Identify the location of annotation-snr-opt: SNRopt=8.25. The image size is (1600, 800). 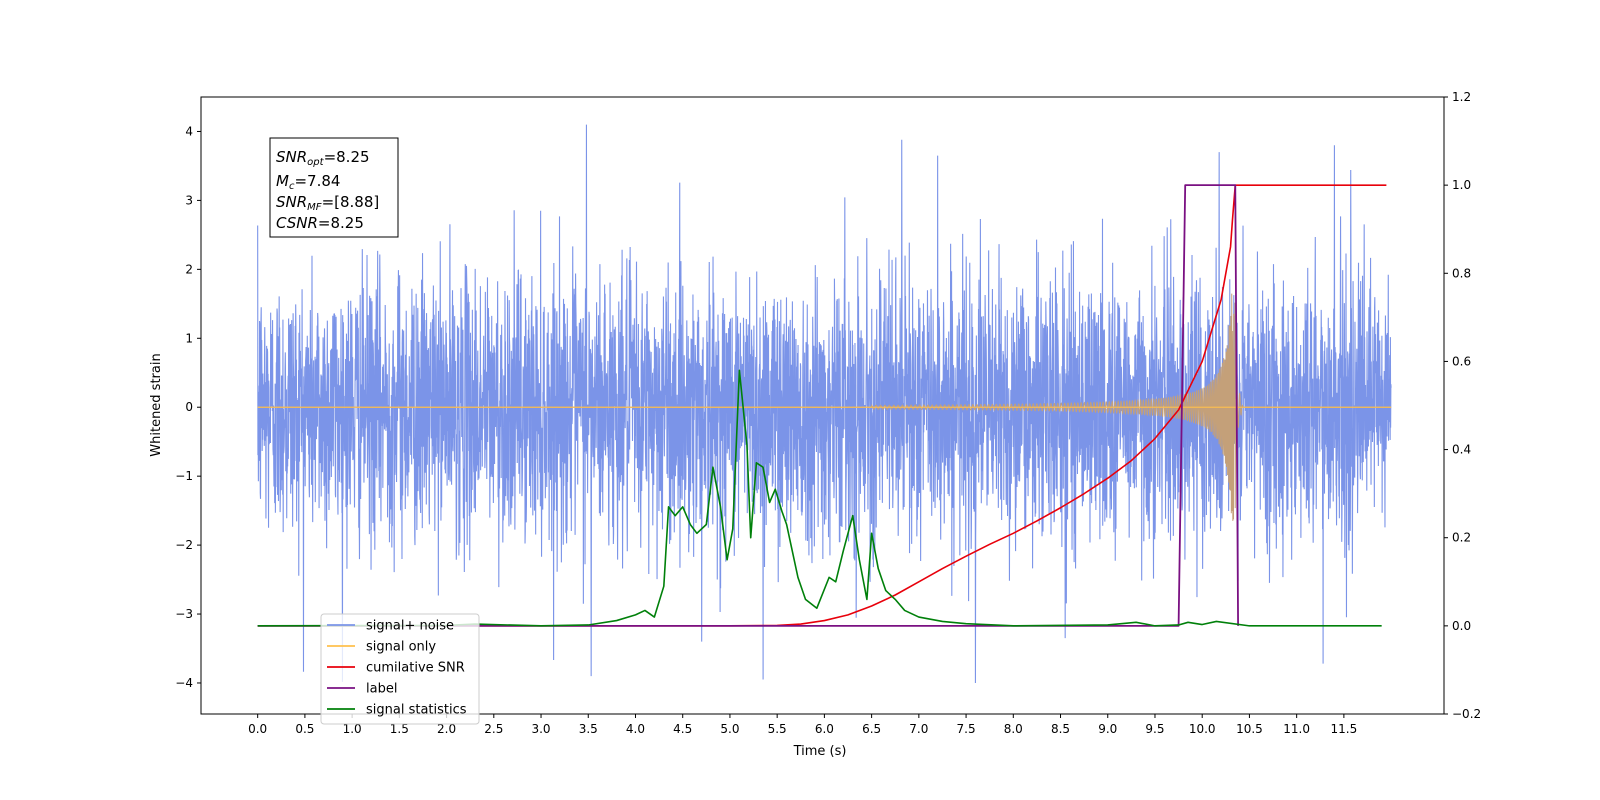
(323, 158).